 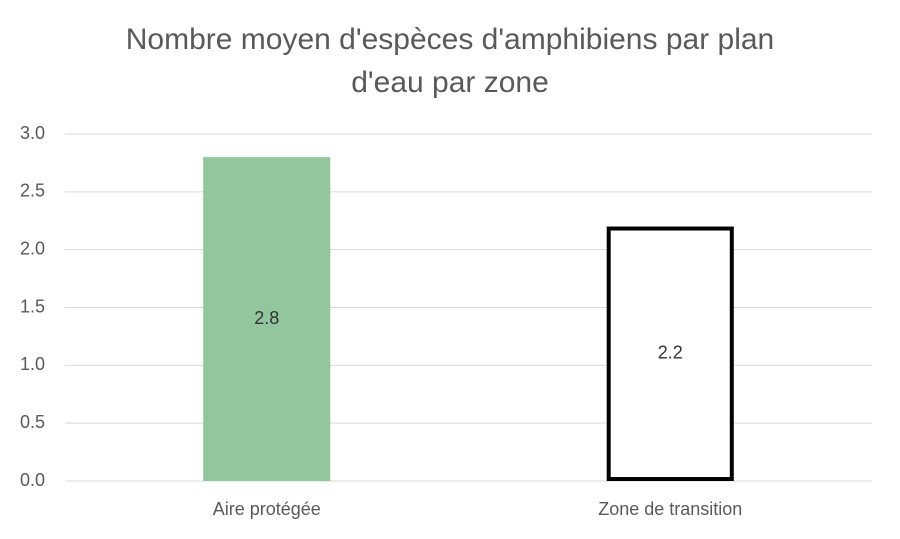 What do you see at coordinates (32, 364) in the screenshot?
I see `y-tick-label: 1.0` at bounding box center [32, 364].